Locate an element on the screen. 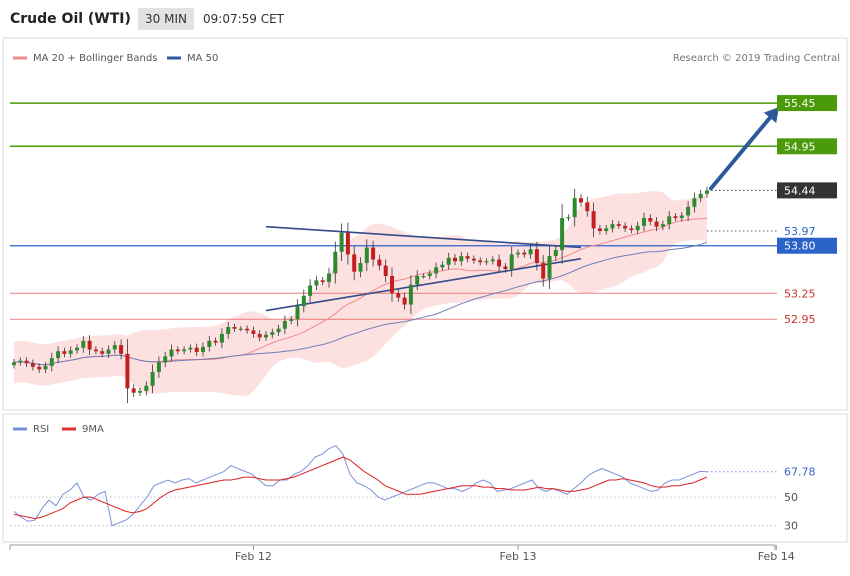 The height and width of the screenshot is (576, 850). level-label-54.95: 54.95 is located at coordinates (800, 146).